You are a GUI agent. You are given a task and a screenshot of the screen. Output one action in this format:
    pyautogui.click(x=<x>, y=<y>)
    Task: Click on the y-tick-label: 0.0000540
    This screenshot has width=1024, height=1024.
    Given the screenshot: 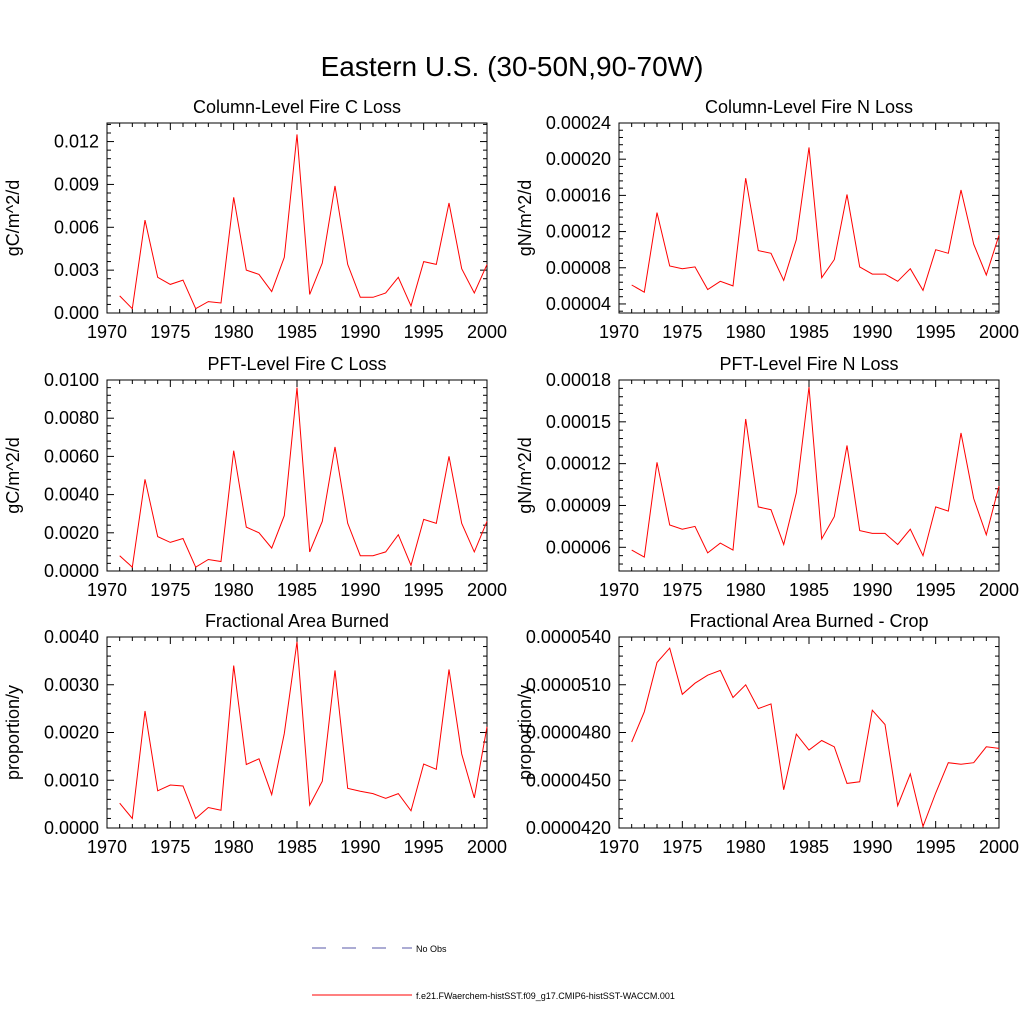 What is the action you would take?
    pyautogui.click(x=568, y=637)
    